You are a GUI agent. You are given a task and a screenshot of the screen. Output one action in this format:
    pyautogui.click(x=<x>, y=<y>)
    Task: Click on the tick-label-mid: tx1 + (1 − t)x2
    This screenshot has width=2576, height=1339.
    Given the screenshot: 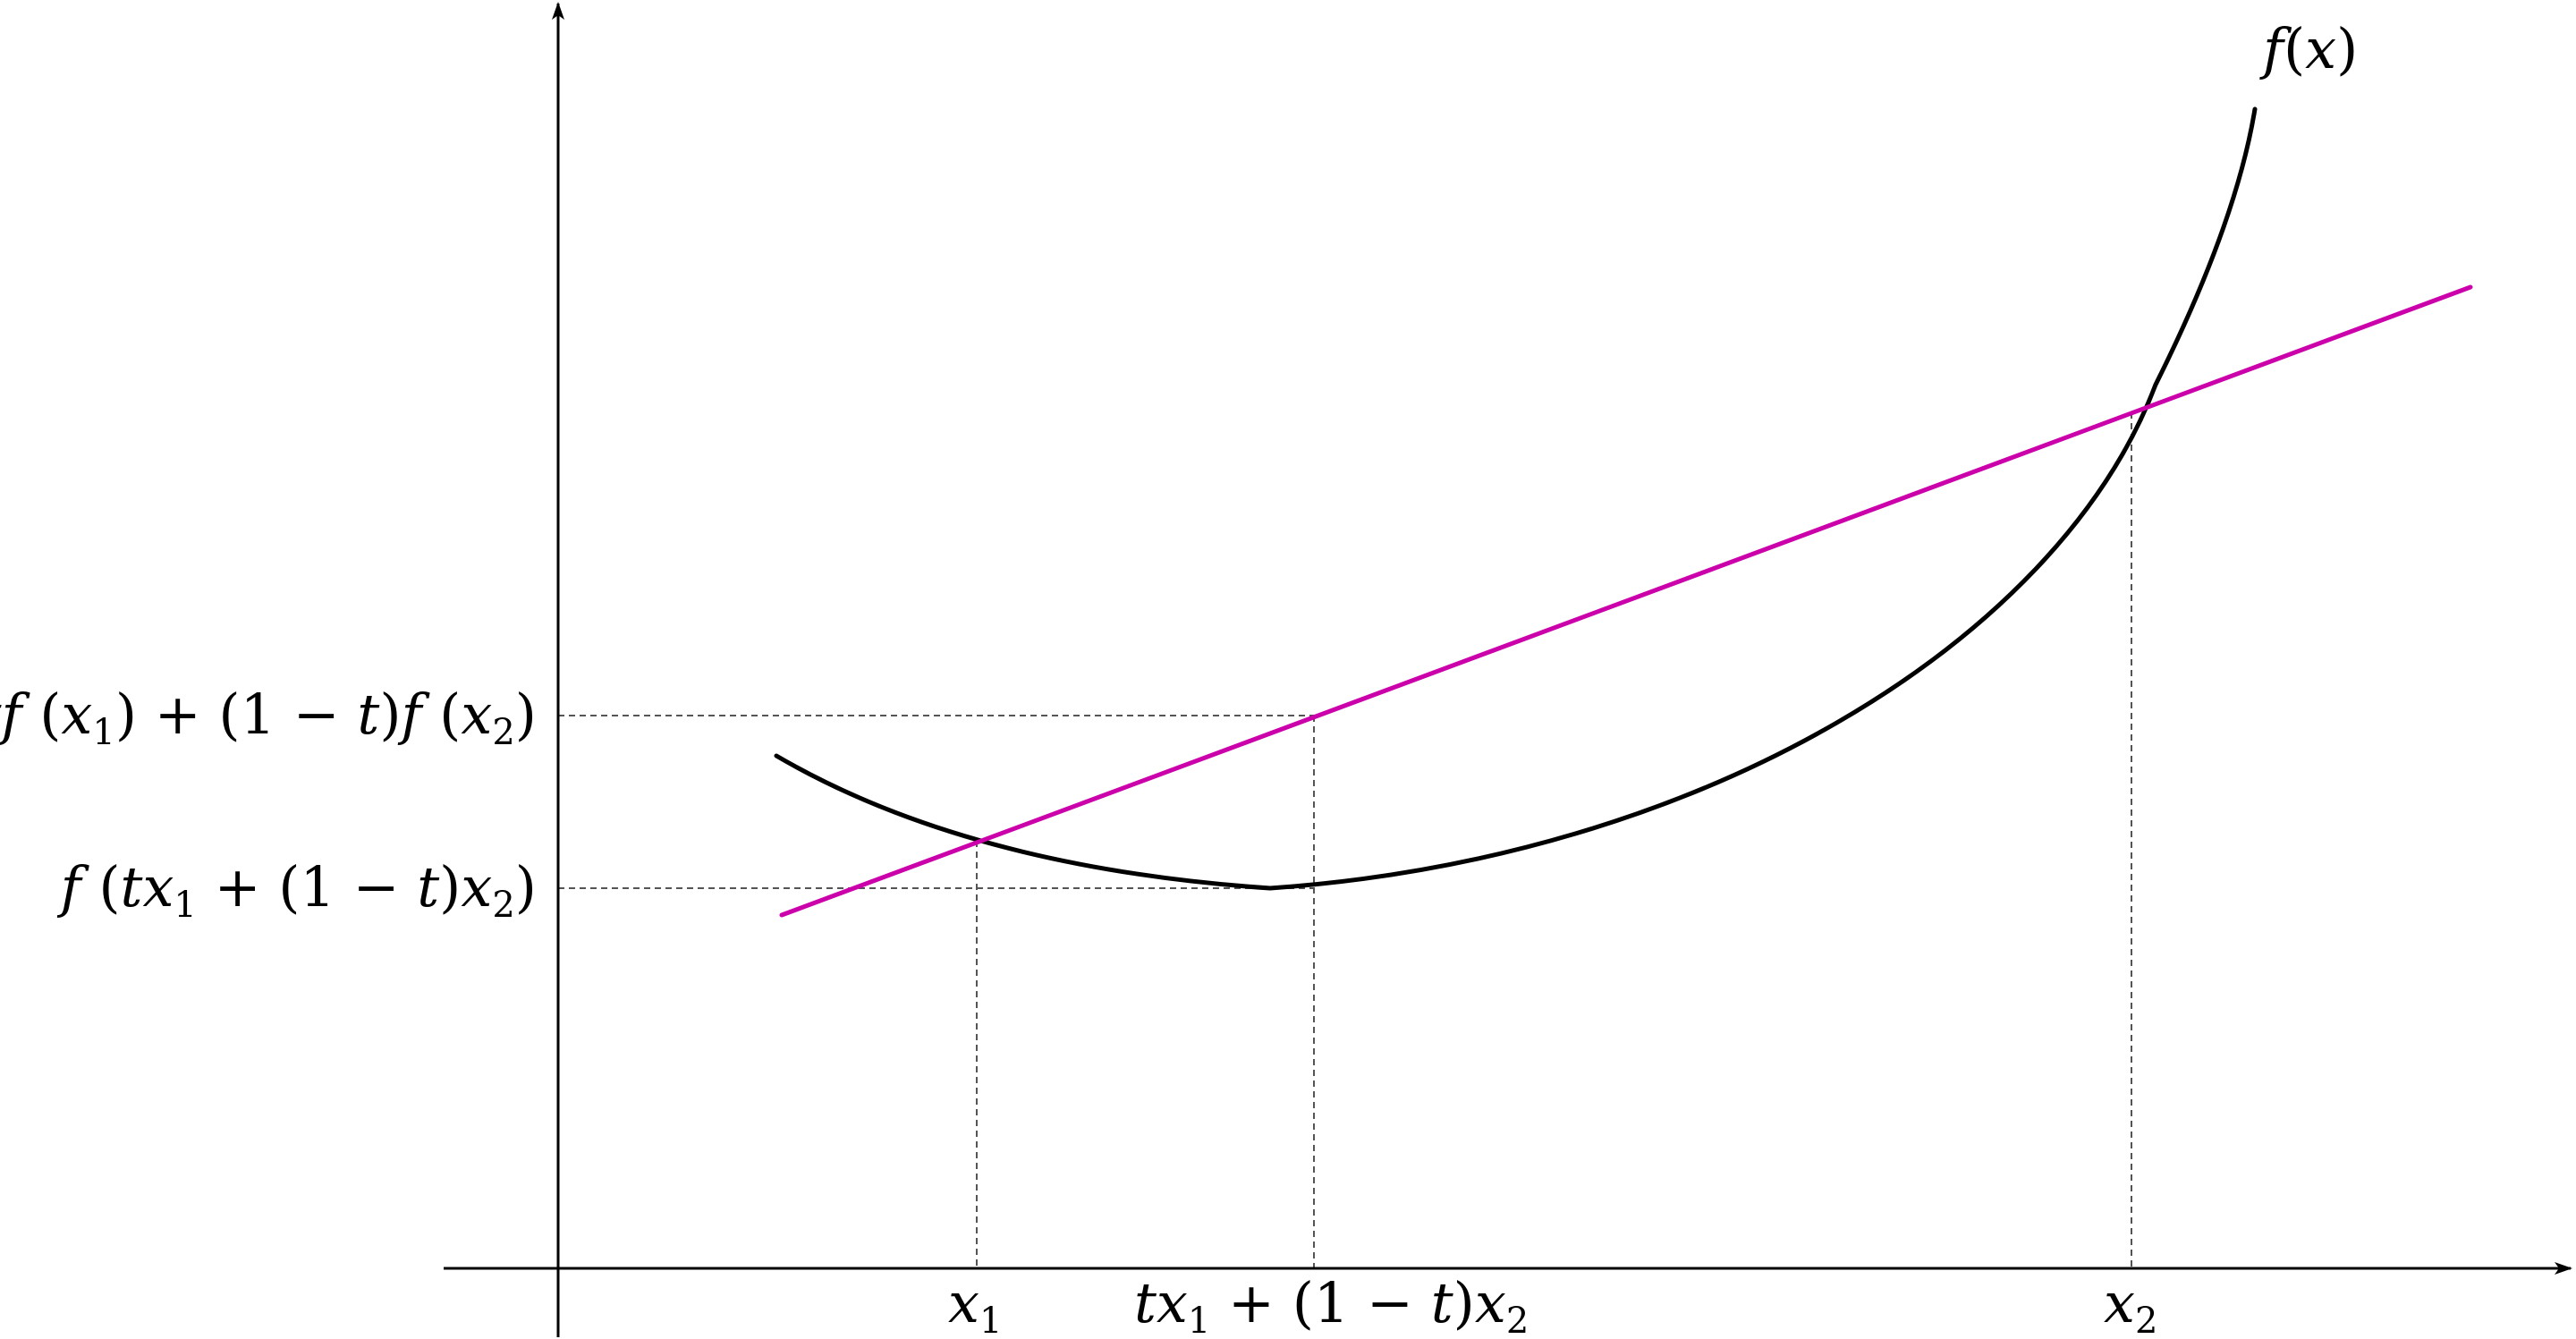 What is the action you would take?
    pyautogui.click(x=1331, y=1304)
    